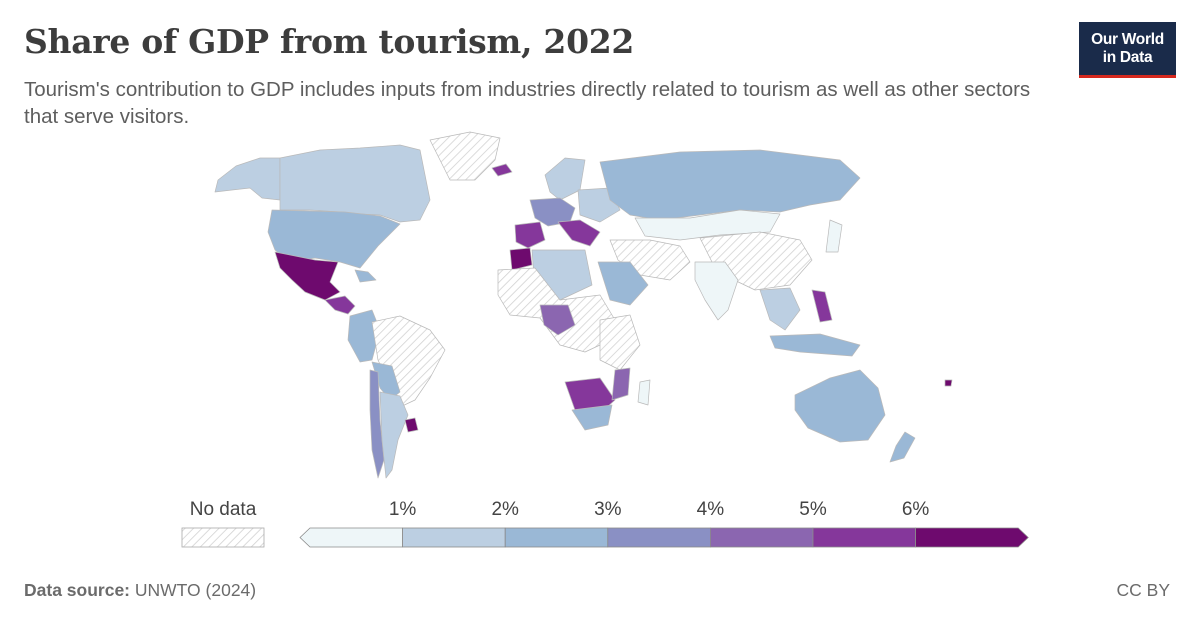  What do you see at coordinates (502, 170) in the screenshot?
I see `map-region-iceland` at bounding box center [502, 170].